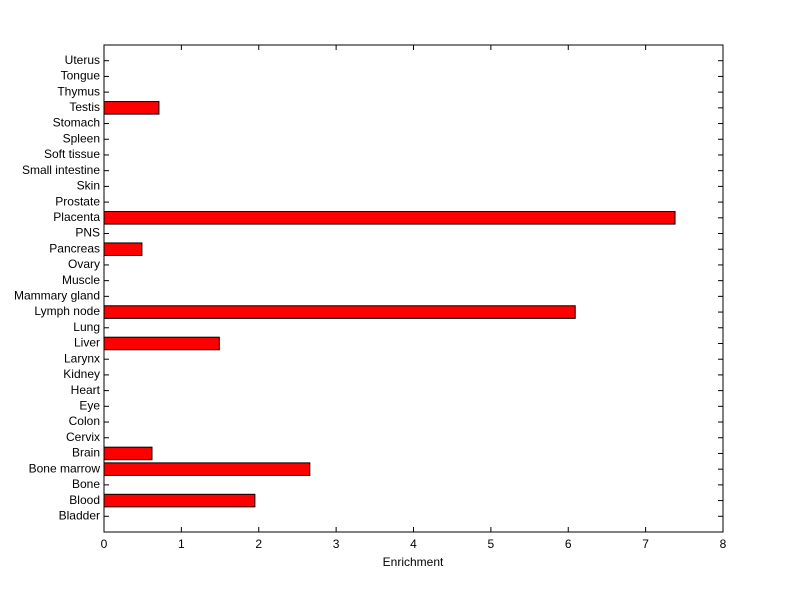  Describe the element at coordinates (491, 544) in the screenshot. I see `x-tick-label: 5` at that location.